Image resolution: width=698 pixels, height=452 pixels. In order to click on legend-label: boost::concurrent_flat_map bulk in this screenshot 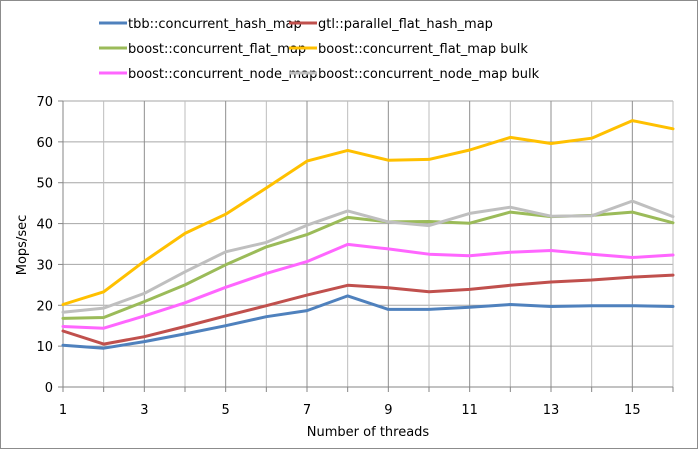, I will do `click(423, 49)`.